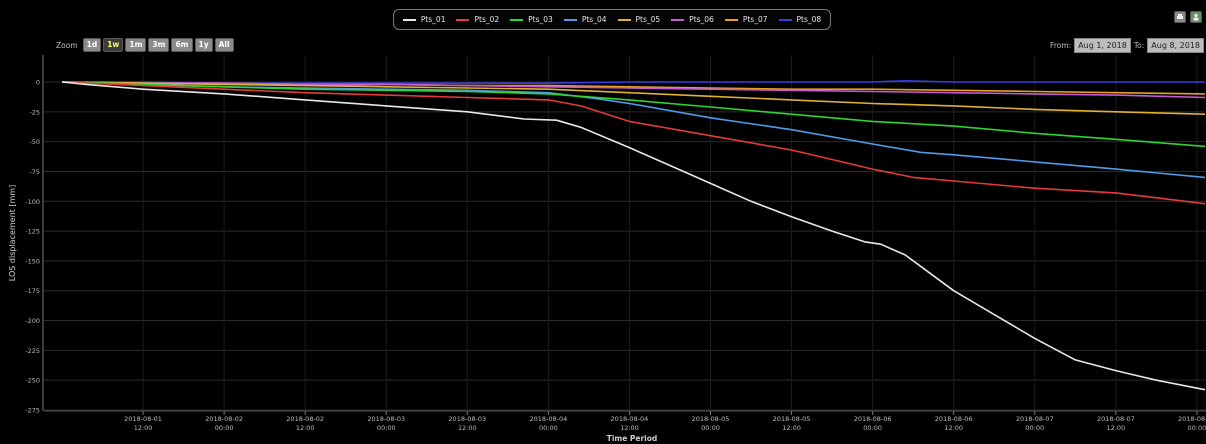 This screenshot has width=1206, height=444. Describe the element at coordinates (1139, 45) in the screenshot. I see `to-label: To:` at that location.